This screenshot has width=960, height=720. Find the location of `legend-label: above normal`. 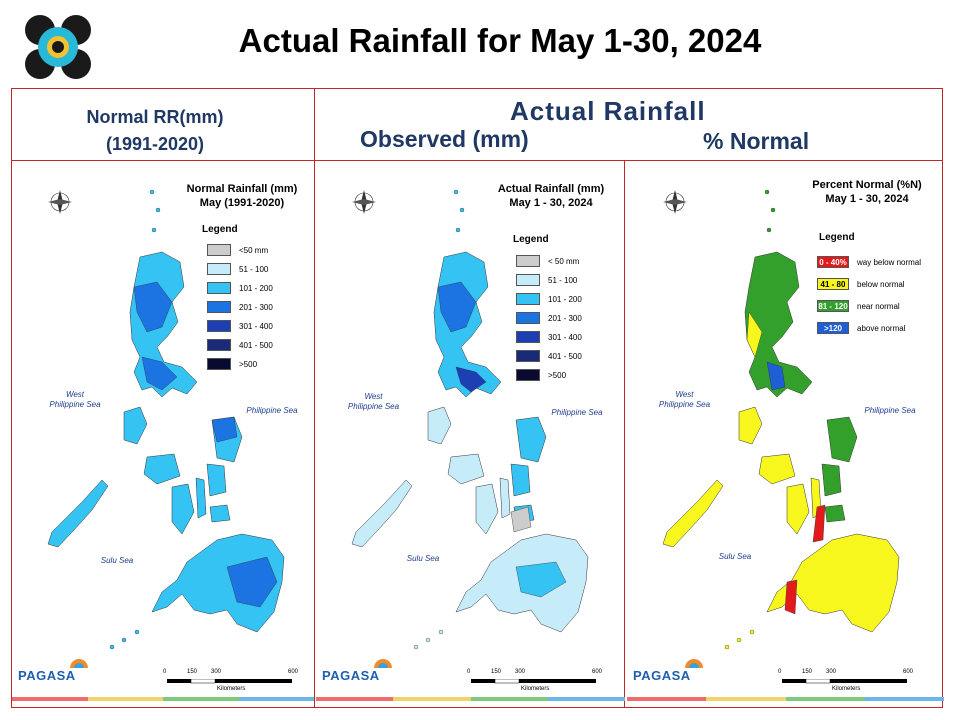

legend-label: above normal is located at coordinates (881, 328).